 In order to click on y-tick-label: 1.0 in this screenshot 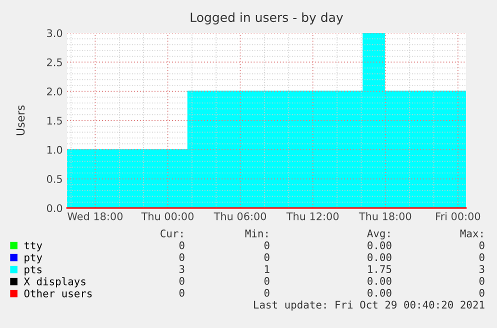, I will do `click(54, 150)`.